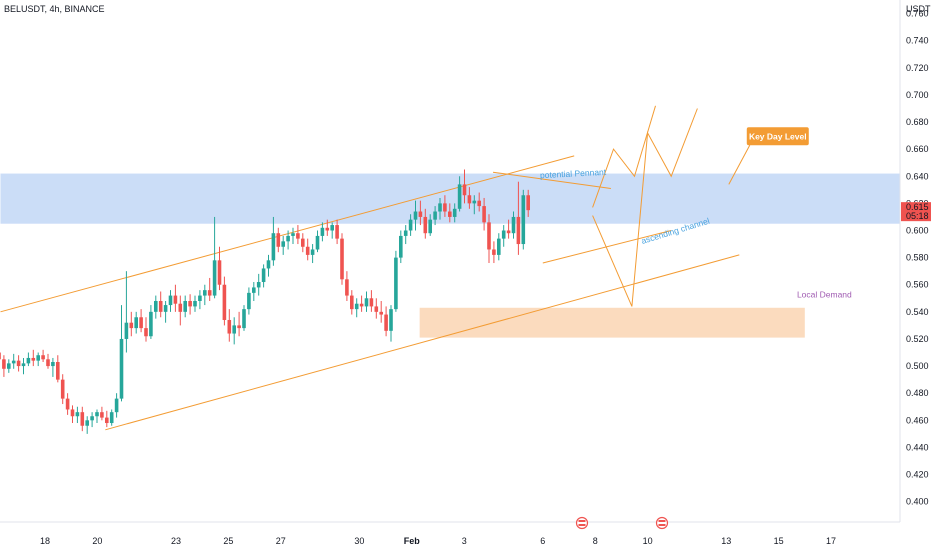 This screenshot has width=932, height=550. I want to click on zone-local-demand, so click(612, 322).